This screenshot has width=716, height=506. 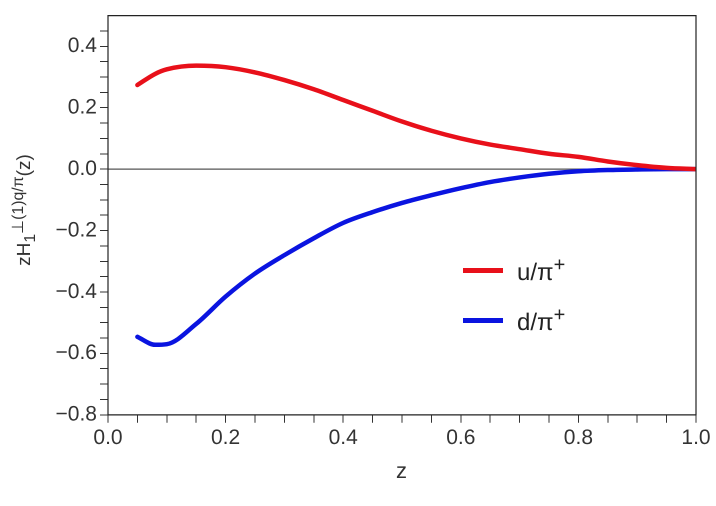 What do you see at coordinates (76, 414) in the screenshot?
I see `y-tick-label: −0.8` at bounding box center [76, 414].